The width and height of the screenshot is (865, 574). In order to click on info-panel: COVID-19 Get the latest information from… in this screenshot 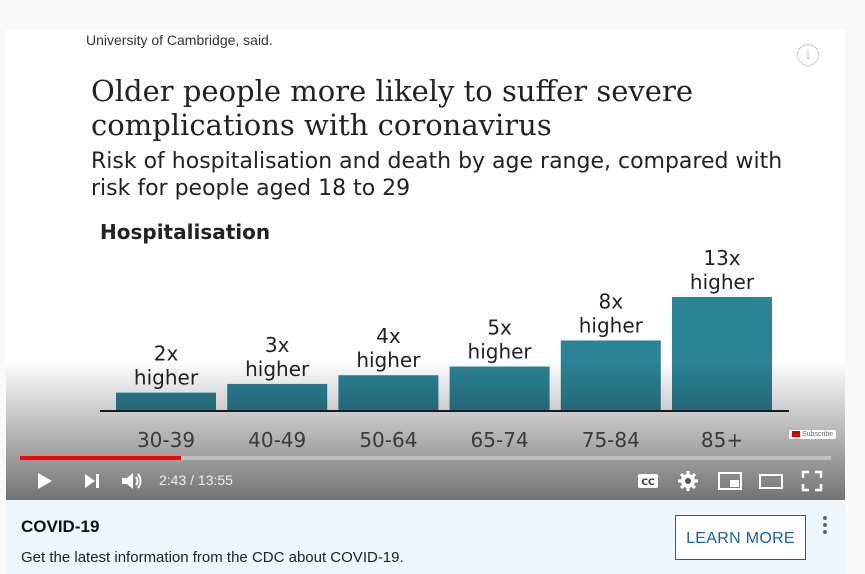, I will do `click(425, 537)`.